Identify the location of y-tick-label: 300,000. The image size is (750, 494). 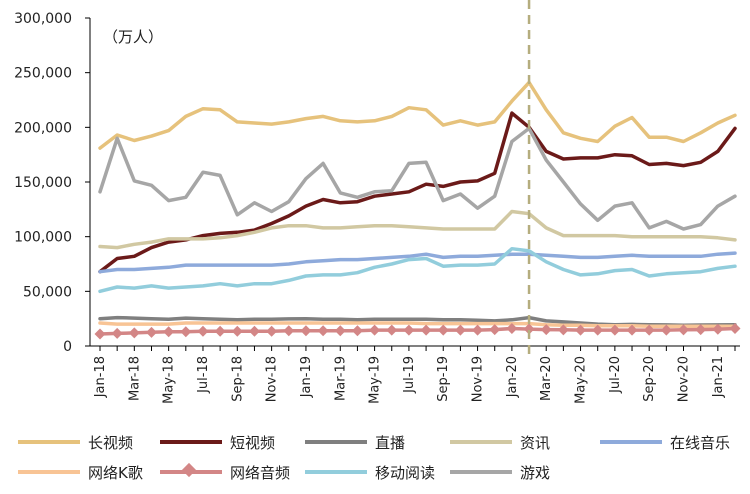
(43, 19).